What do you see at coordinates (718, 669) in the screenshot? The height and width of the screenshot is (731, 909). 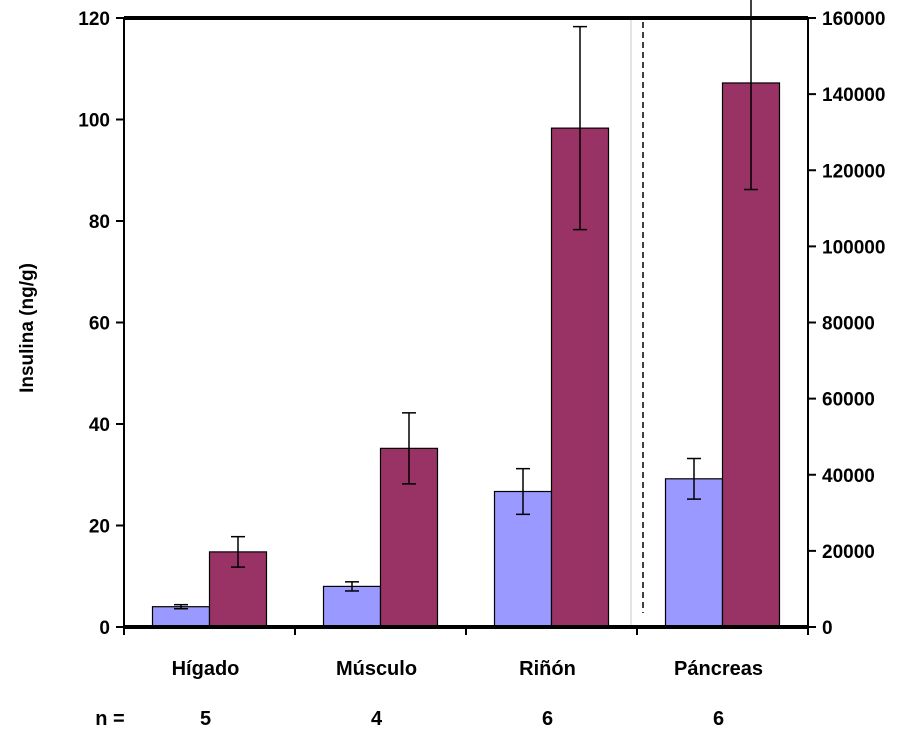 I see `category-label-4: Páncreas` at bounding box center [718, 669].